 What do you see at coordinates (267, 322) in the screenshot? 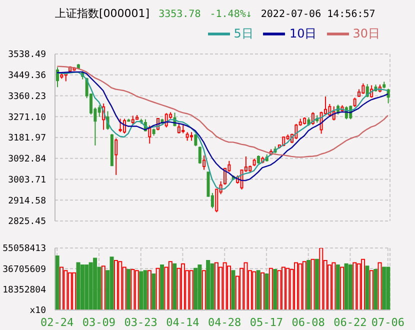
I see `x-tick-label: 05-17` at bounding box center [267, 322].